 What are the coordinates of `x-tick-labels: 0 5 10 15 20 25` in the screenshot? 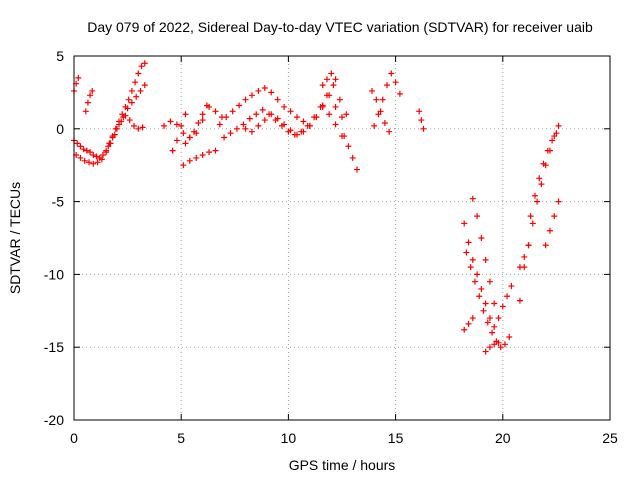 It's located at (344, 438).